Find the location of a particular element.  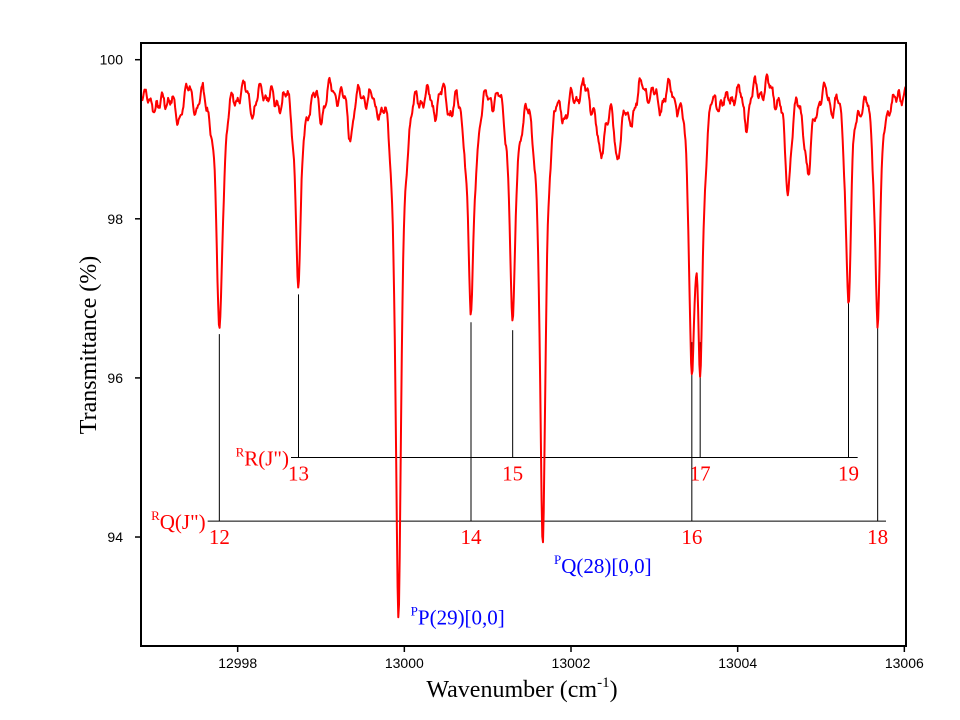

assignment-series-label: RR(J") is located at coordinates (262, 457).